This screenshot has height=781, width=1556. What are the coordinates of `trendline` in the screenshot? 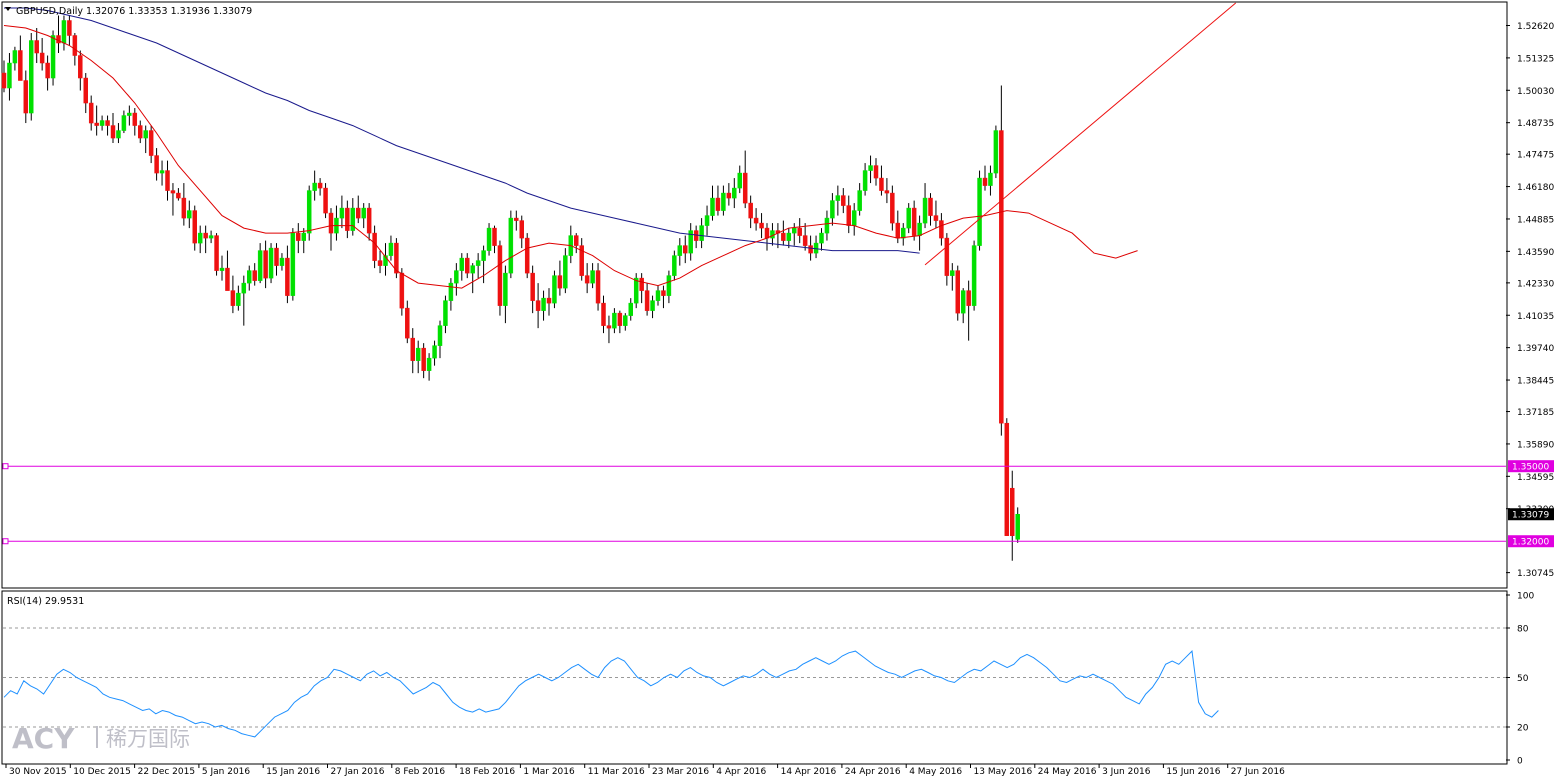 It's located at (1080, 134).